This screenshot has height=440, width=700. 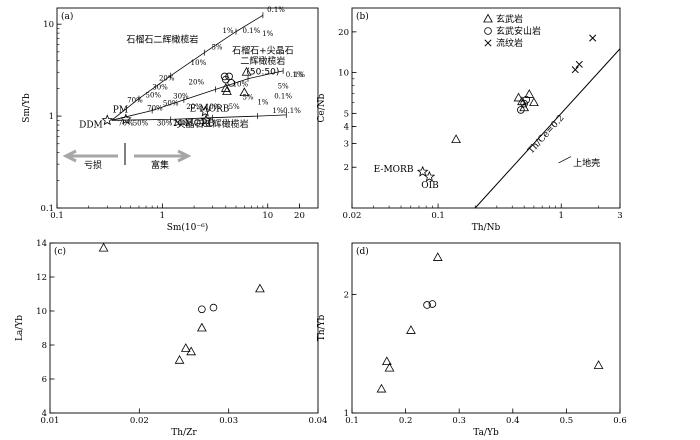 What do you see at coordinates (486, 228) in the screenshot?
I see `x-axis-label: Th/Nb` at bounding box center [486, 228].